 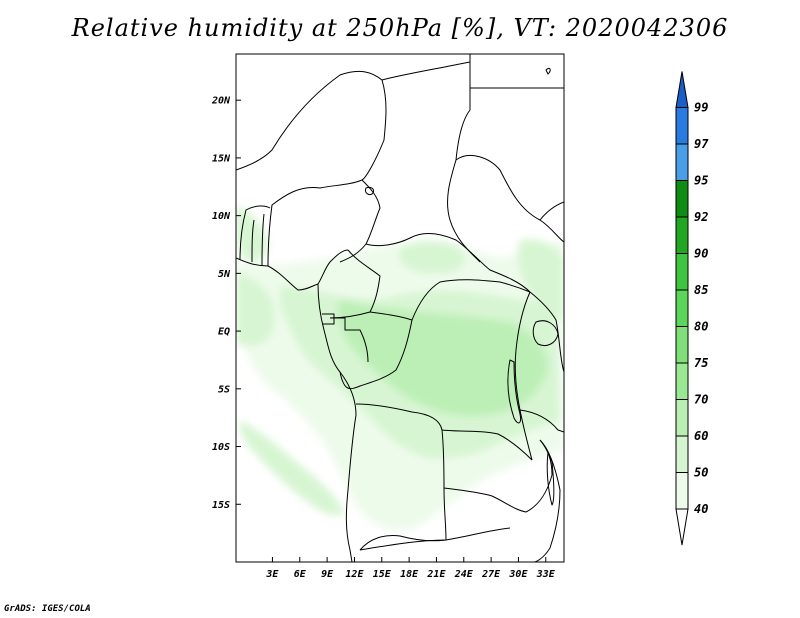 What do you see at coordinates (443, 358) in the screenshot?
I see `humidity-region-inner` at bounding box center [443, 358].